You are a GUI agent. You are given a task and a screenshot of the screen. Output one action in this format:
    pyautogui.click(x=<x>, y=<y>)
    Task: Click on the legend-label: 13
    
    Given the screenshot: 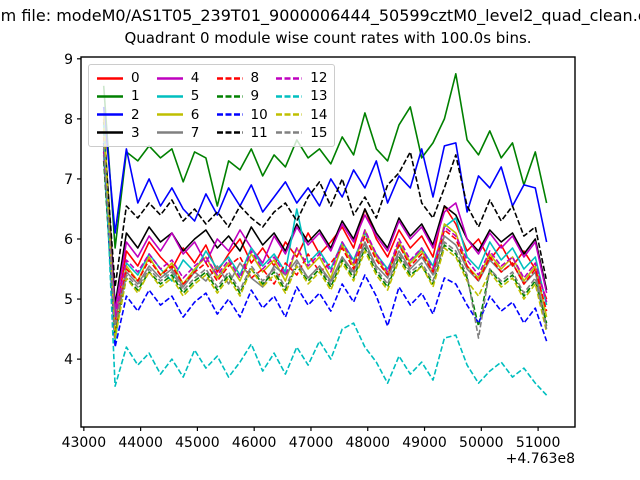 What is the action you would take?
    pyautogui.click(x=319, y=96)
    